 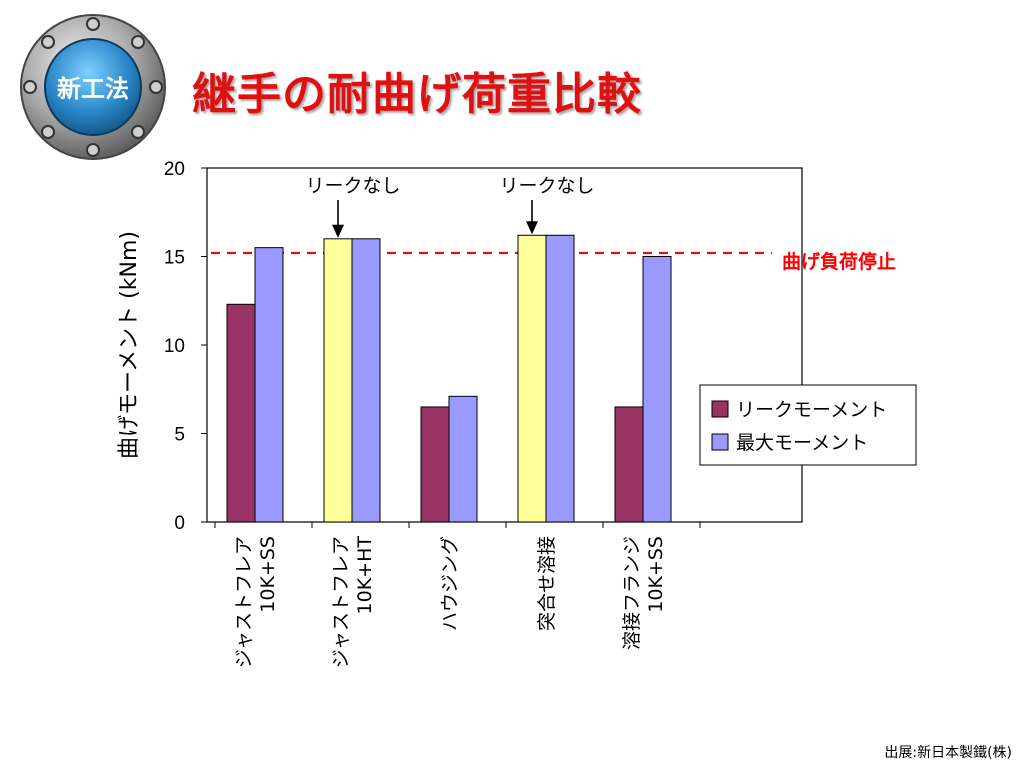 What do you see at coordinates (811, 410) in the screenshot?
I see `legend-label: リークモーメント` at bounding box center [811, 410].